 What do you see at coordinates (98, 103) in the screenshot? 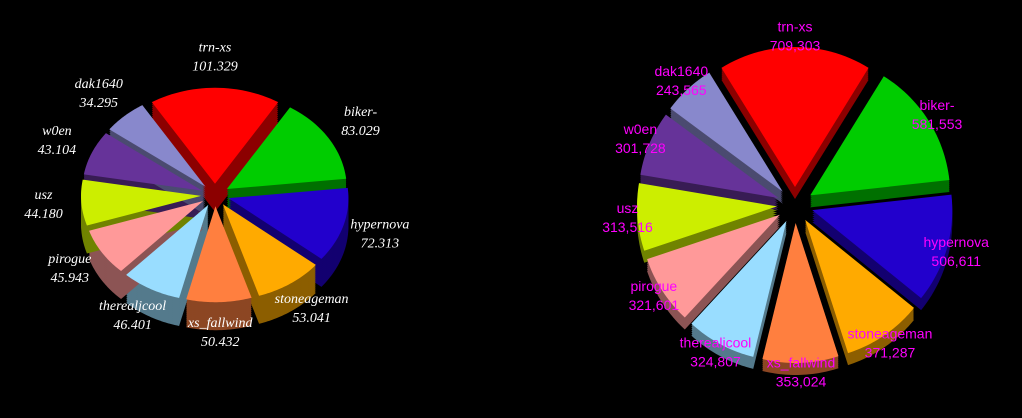
I see `slice-value-label: 34.295` at bounding box center [98, 103].